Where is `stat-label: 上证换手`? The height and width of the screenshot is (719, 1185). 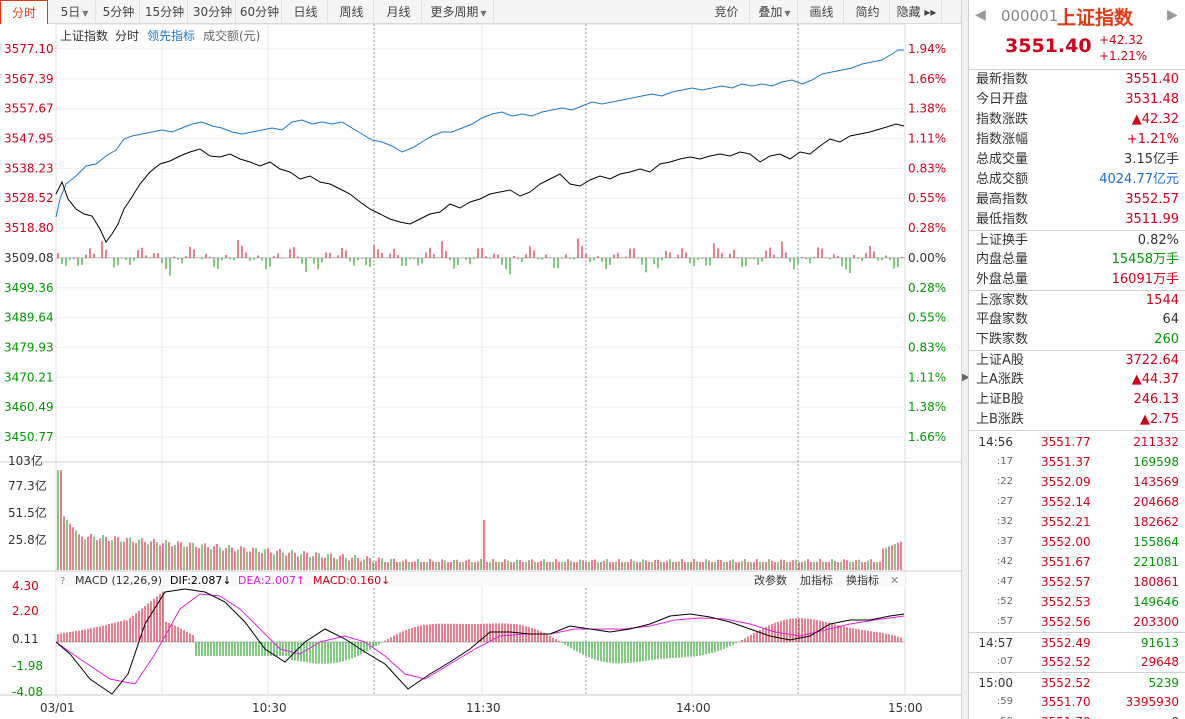 stat-label: 上证换手 is located at coordinates (1002, 240).